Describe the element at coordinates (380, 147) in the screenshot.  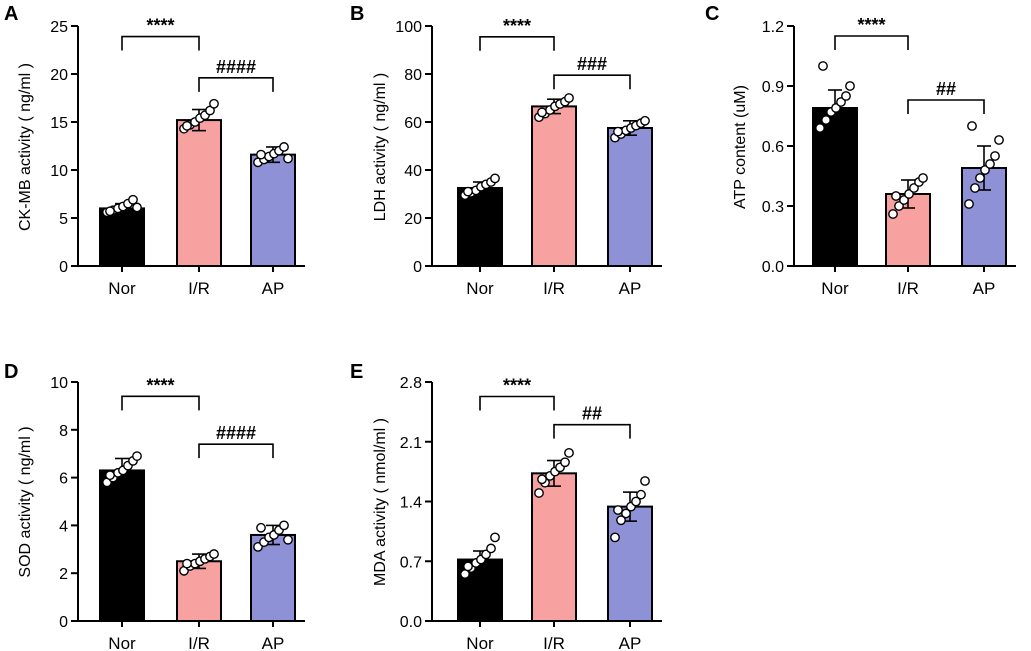
I see `y-axis-label: LDH activity ( ng/ml )` at that location.